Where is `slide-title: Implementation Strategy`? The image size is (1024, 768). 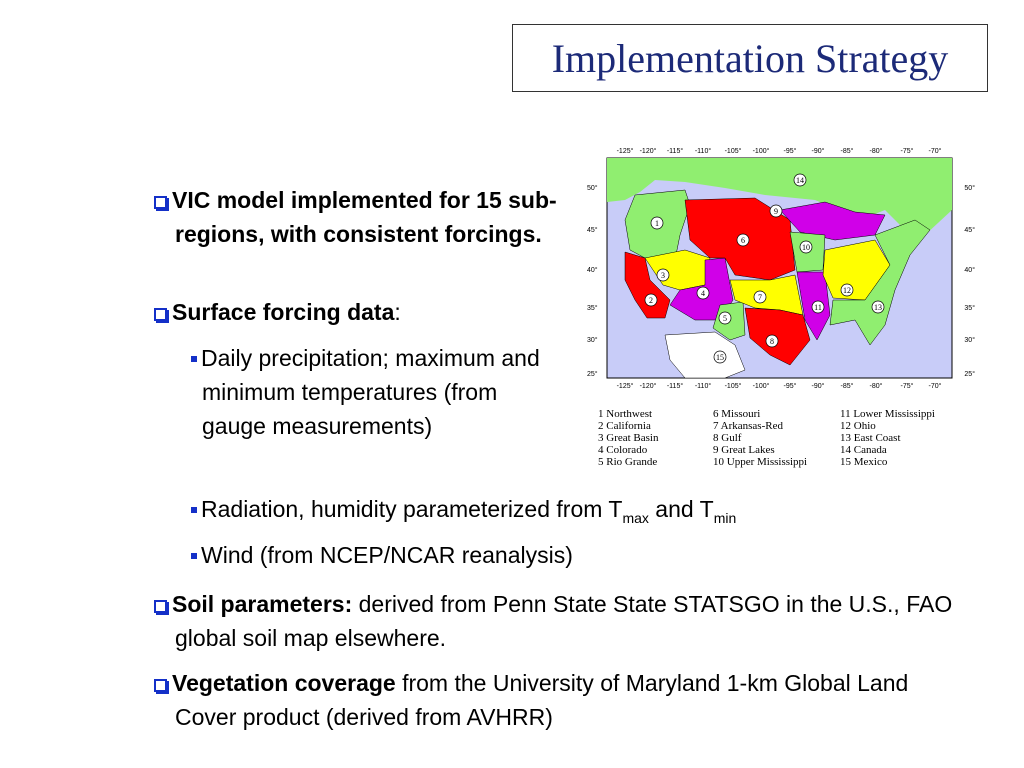 slide-title: Implementation Strategy is located at coordinates (750, 58).